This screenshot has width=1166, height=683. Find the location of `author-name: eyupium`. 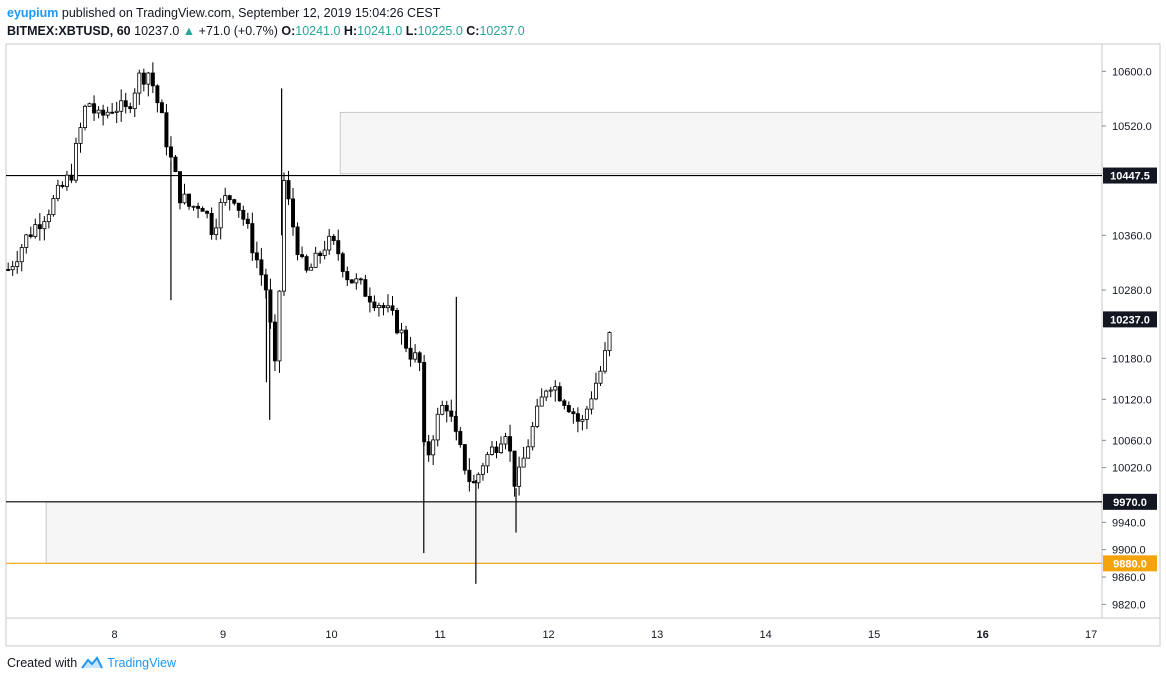

author-name: eyupium is located at coordinates (33, 13).